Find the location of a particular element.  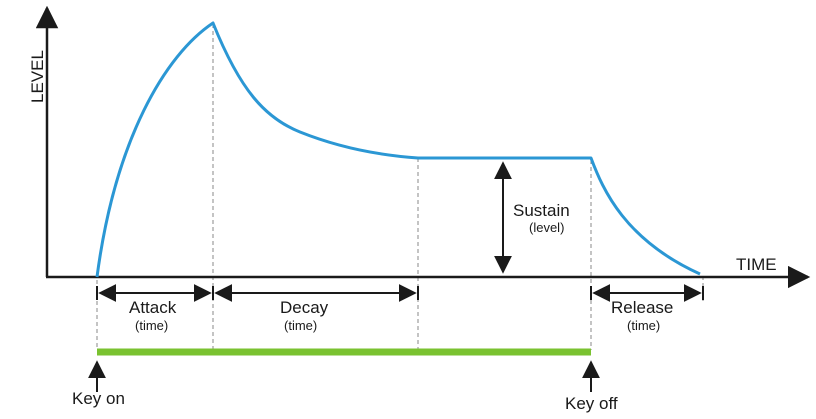

key-off-label: Key off is located at coordinates (591, 403).